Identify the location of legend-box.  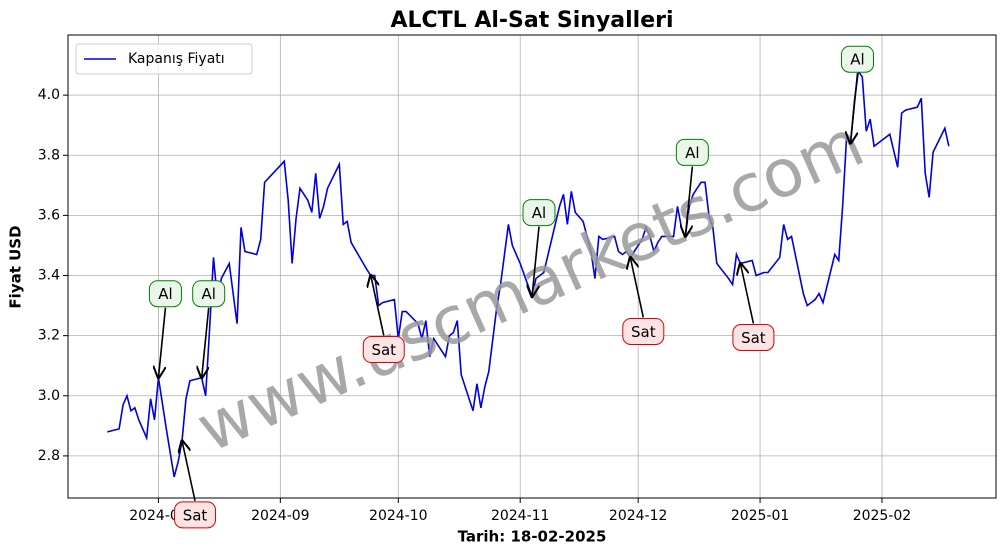
(164, 59).